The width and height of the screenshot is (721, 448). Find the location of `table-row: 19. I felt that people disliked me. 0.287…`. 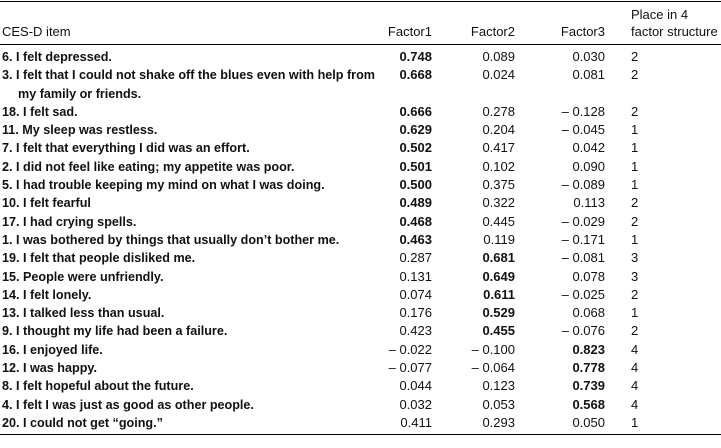

table-row: 19. I felt that people disliked me. 0.287… is located at coordinates (360, 258).